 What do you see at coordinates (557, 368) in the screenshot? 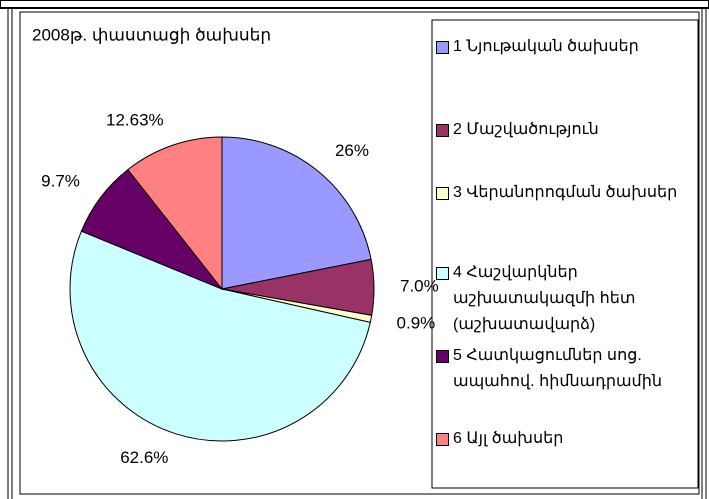
I see `legend-label: 5 Հատկացումներ սոց. ապահով. հիմնադրամին` at bounding box center [557, 368].